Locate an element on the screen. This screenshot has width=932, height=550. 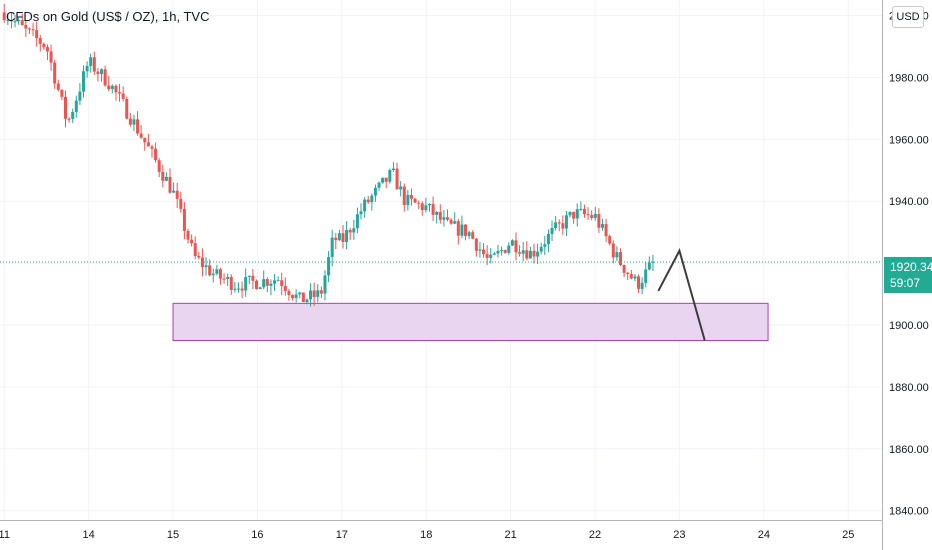
price-tick-label: 1860.00 is located at coordinates (909, 450).